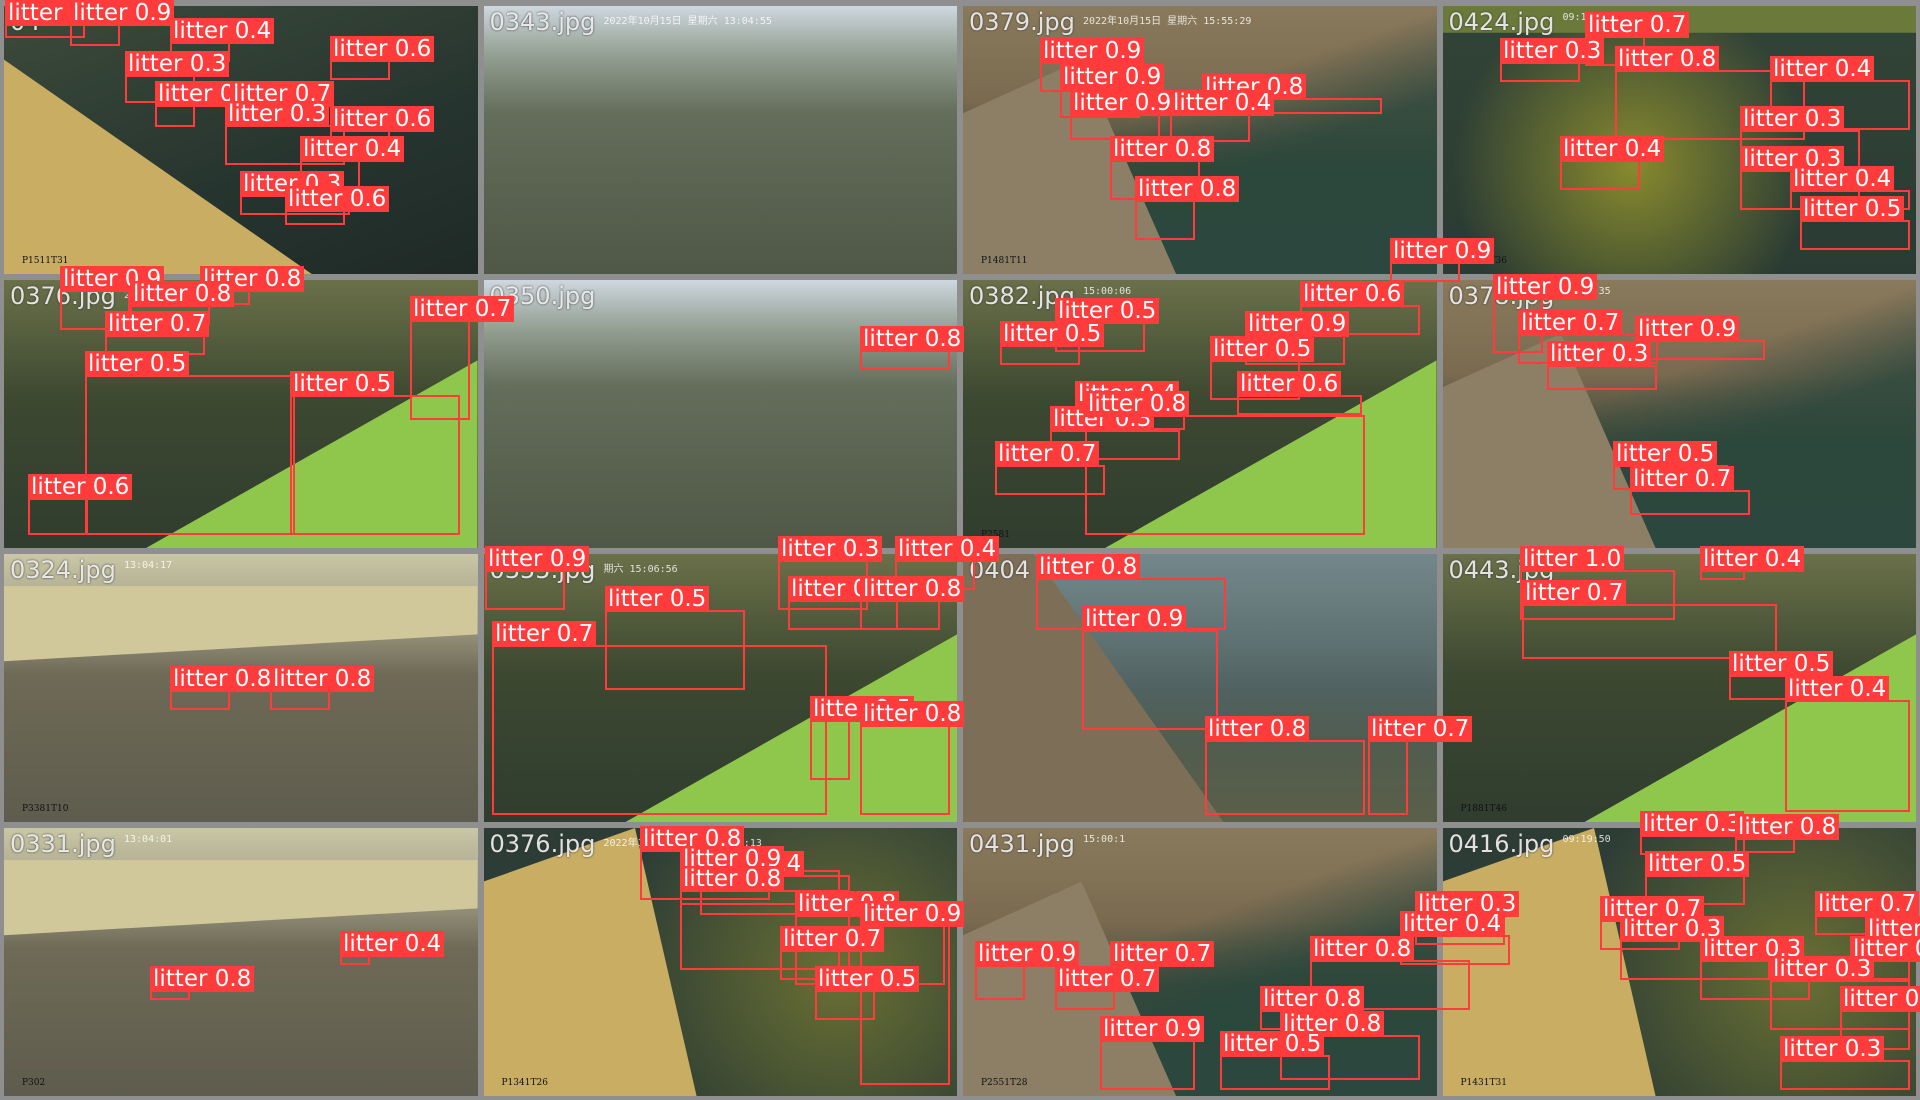 This screenshot has height=1100, width=1920. I want to click on image-timestamp: 15:07:08, so click(1586, 565).